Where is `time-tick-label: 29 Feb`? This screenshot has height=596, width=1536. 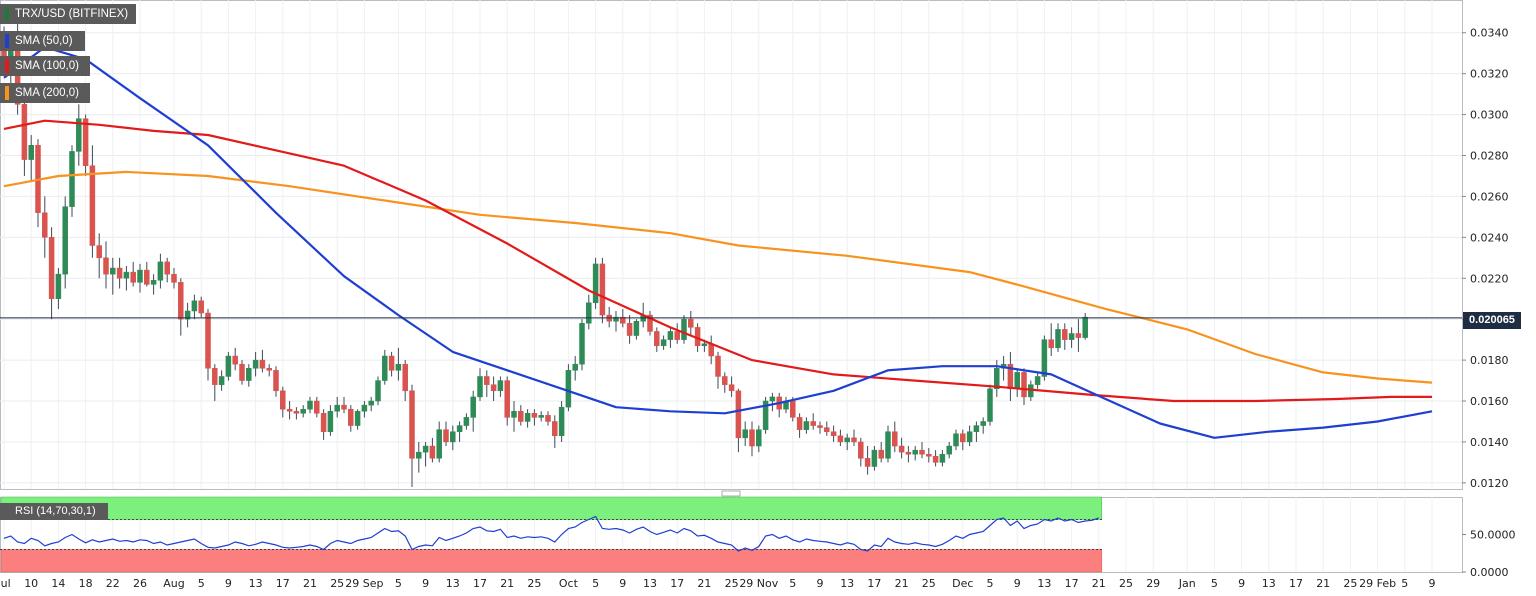
time-tick-label: 29 Feb is located at coordinates (1377, 583).